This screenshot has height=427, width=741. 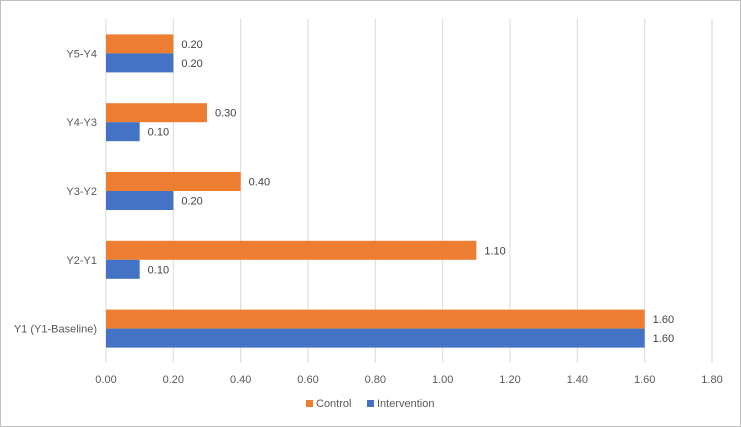 What do you see at coordinates (663, 339) in the screenshot?
I see `intervention-data-label: 1.60` at bounding box center [663, 339].